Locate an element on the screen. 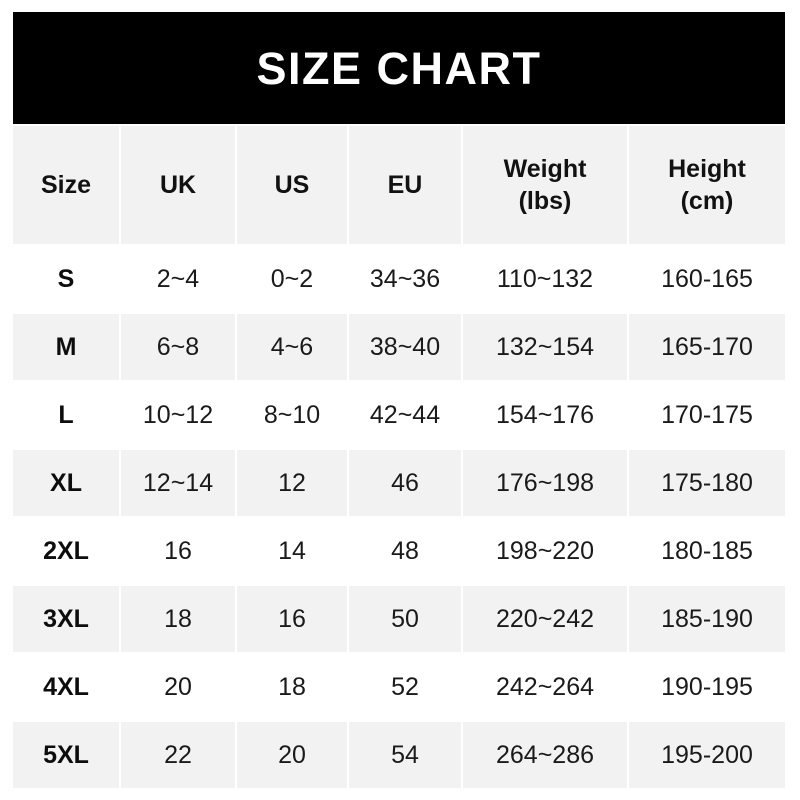  cell-us: 8~10 is located at coordinates (292, 415).